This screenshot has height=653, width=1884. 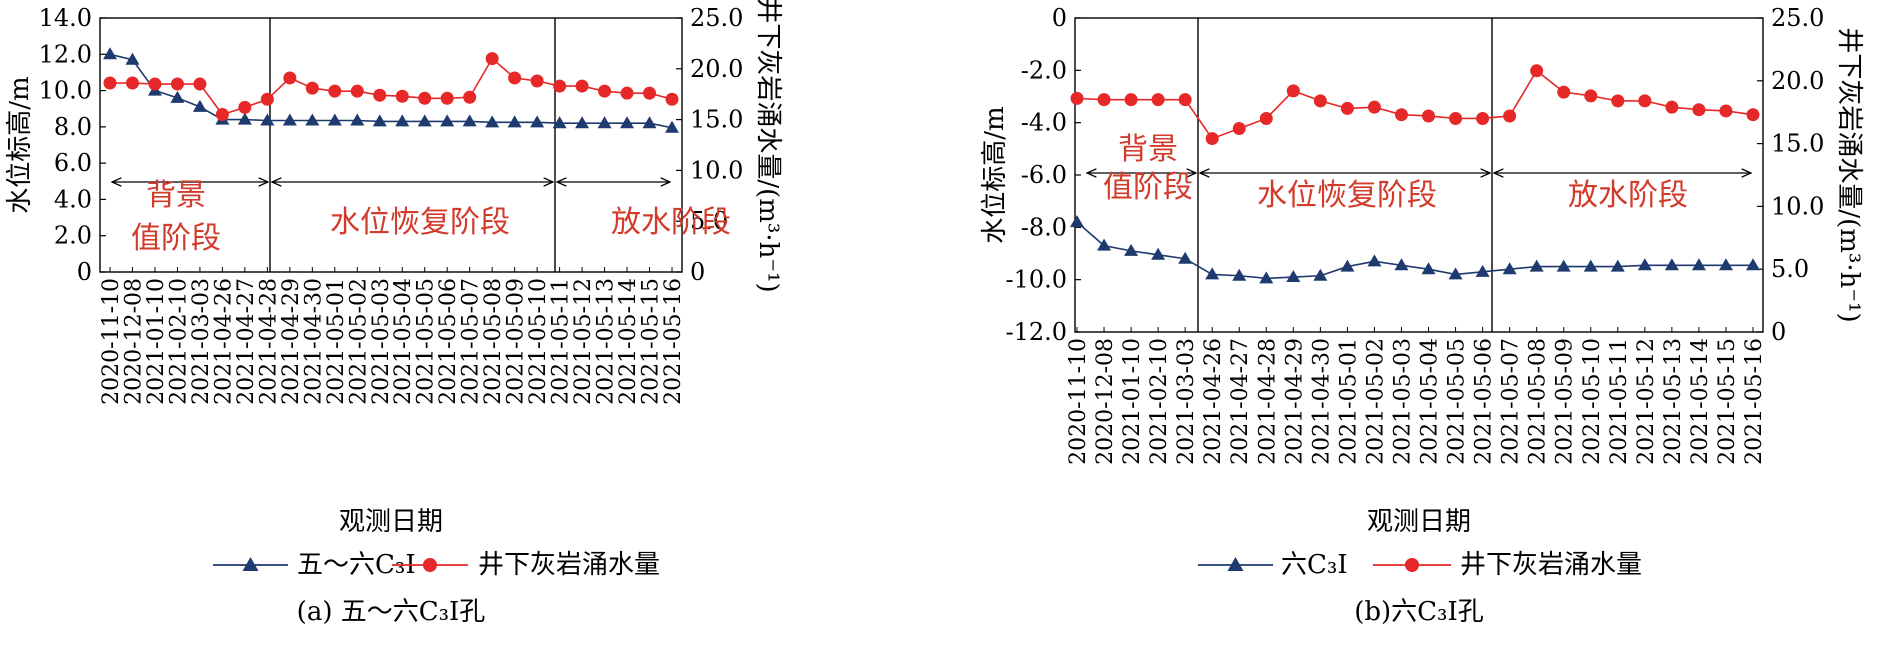 I want to click on left-tick-label: -12.0, so click(x=1036, y=332).